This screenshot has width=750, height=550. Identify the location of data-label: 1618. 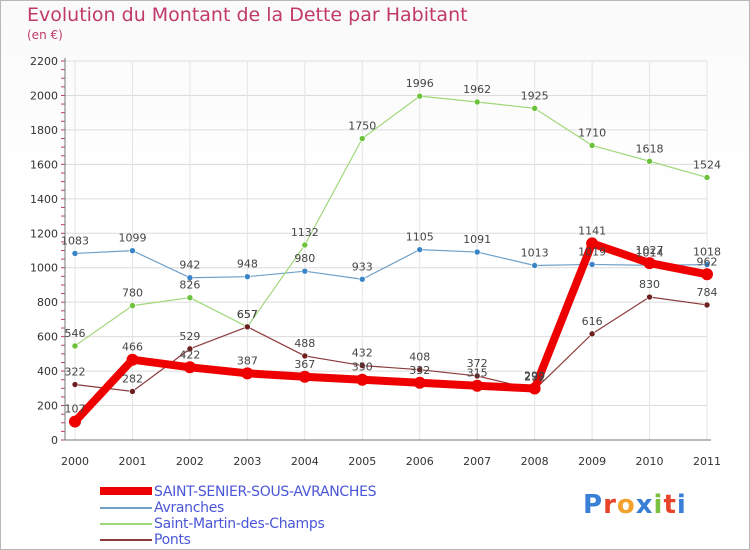
(650, 148).